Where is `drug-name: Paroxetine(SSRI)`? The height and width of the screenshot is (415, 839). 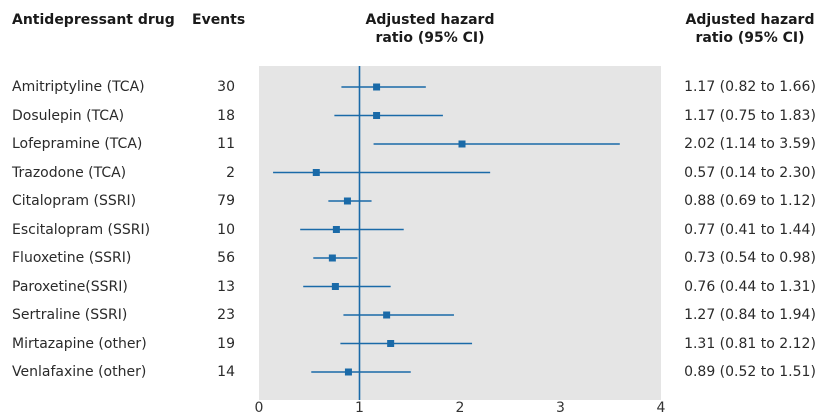
drug-name: Paroxetine(SSRI) is located at coordinates (70, 286).